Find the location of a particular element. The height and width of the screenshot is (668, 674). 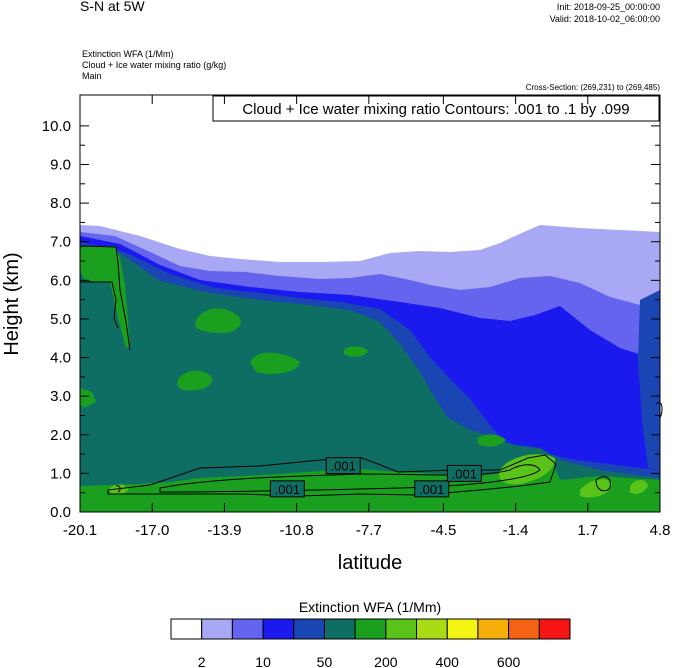

contour-label-2: .001 is located at coordinates (431, 489).